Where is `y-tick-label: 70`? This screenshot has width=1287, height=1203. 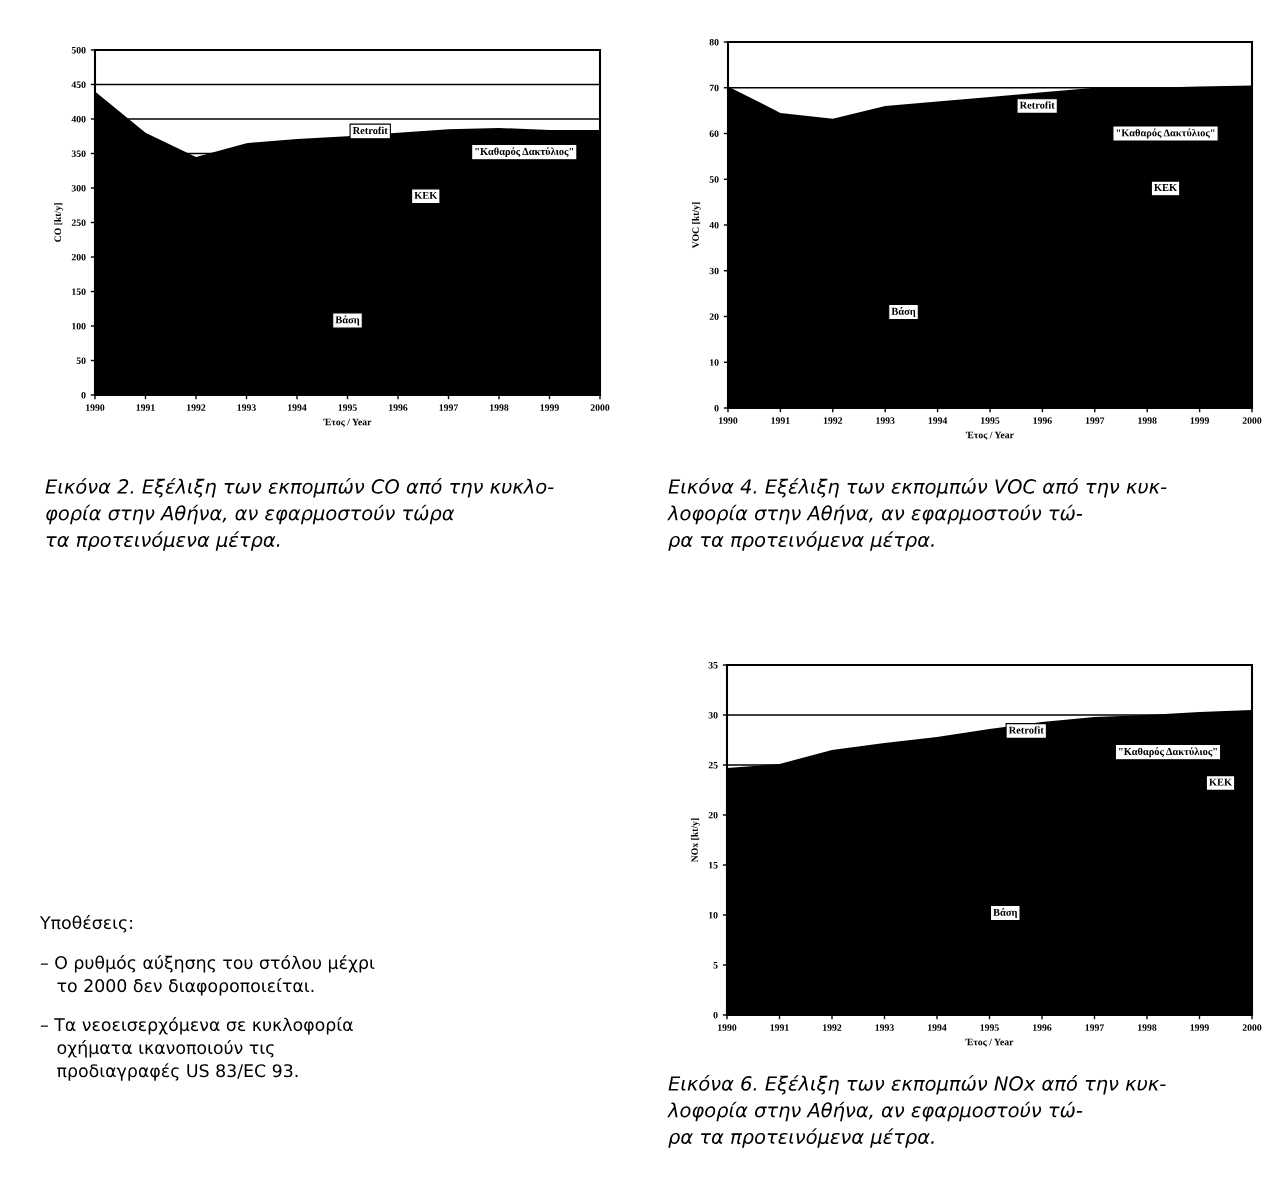
y-tick-label: 70 is located at coordinates (714, 88).